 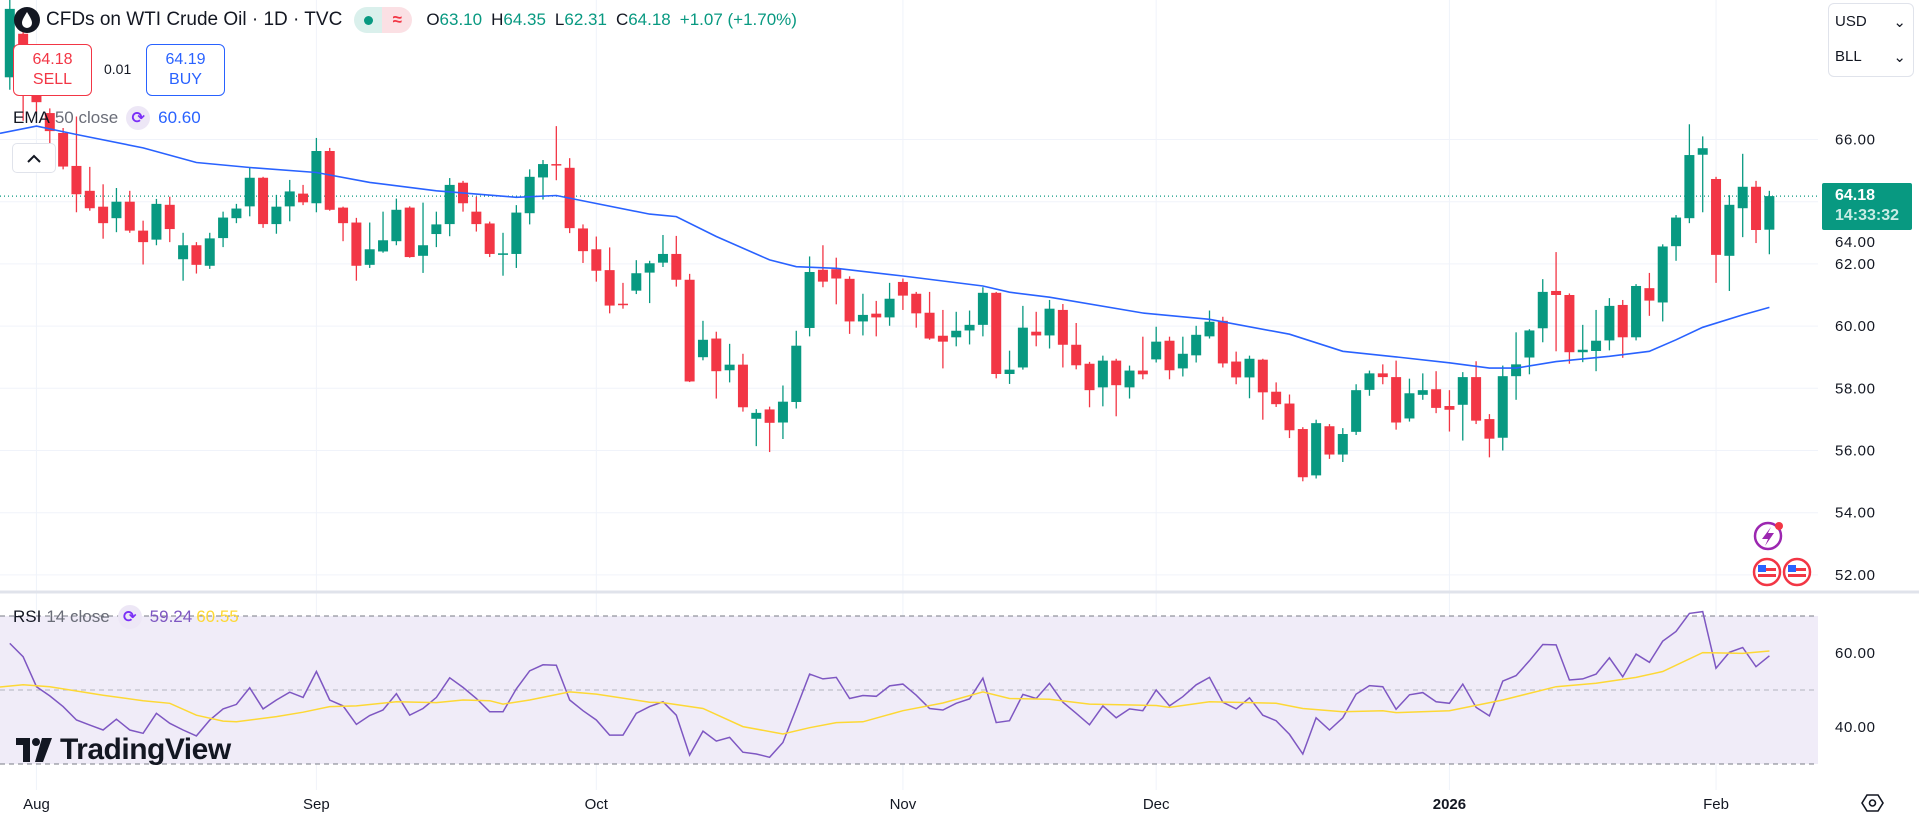 What do you see at coordinates (1855, 690) in the screenshot?
I see `rsi-axis: 60.00 40.00` at bounding box center [1855, 690].